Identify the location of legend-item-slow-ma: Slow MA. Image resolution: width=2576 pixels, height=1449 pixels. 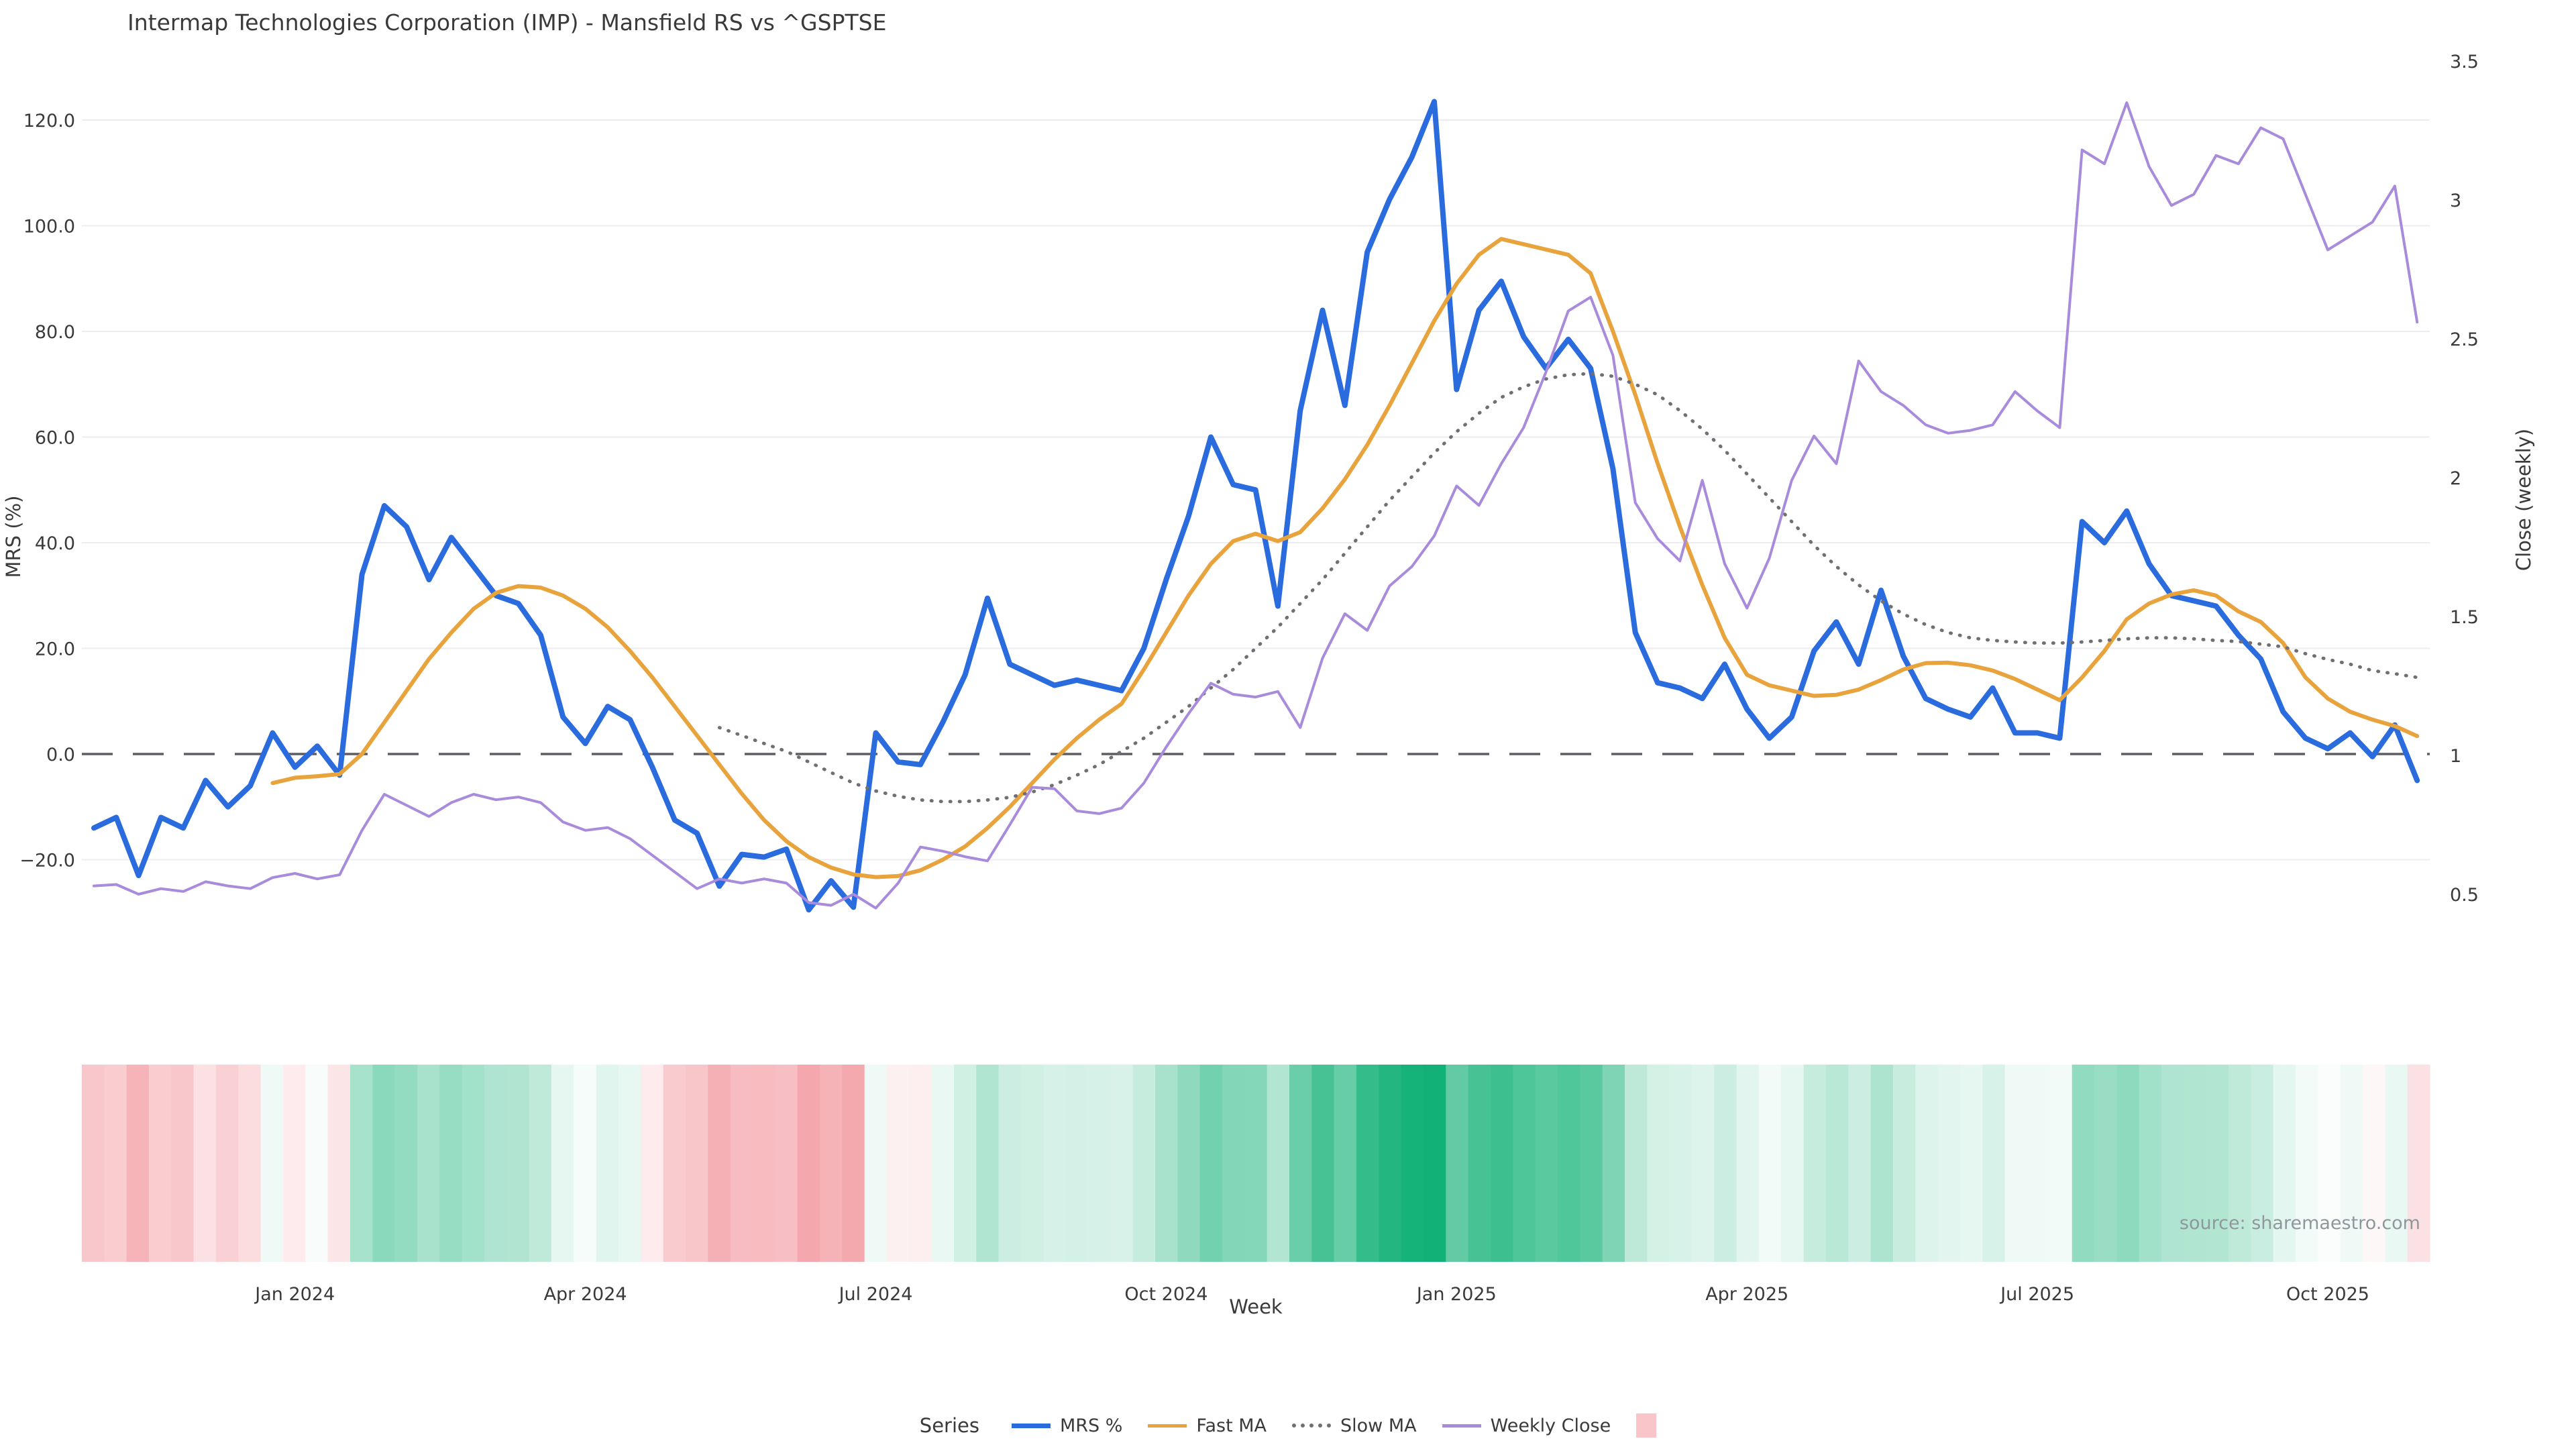
(1354, 1425).